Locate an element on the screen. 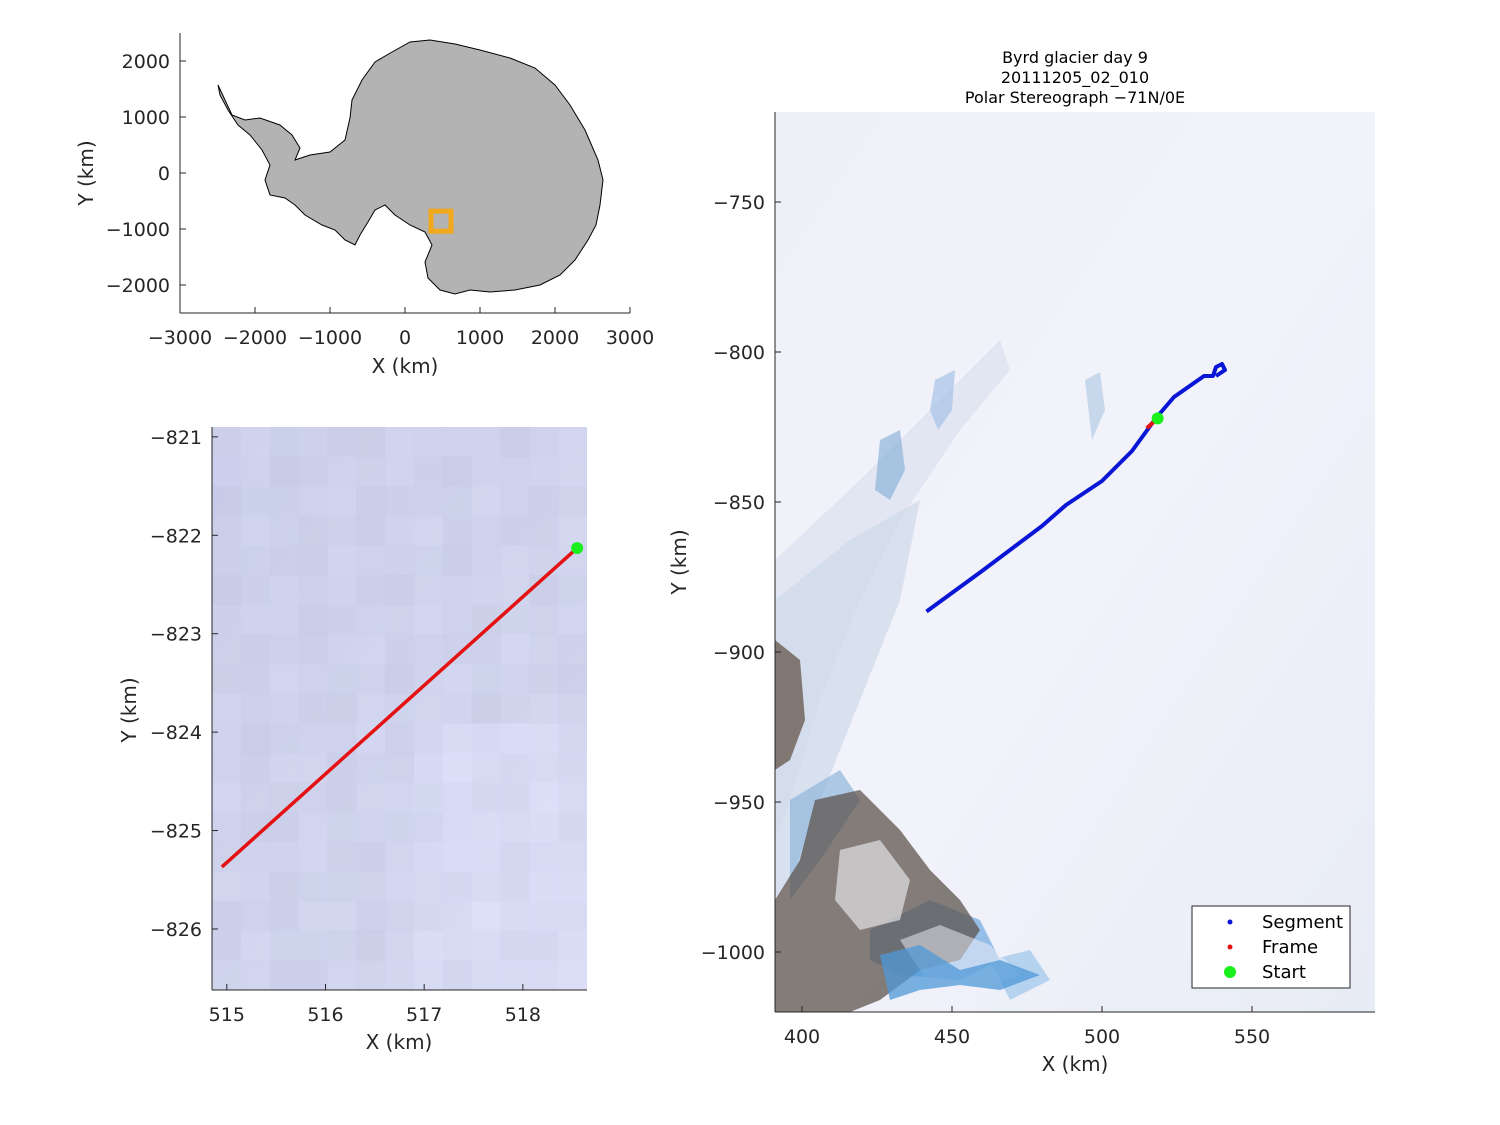 The width and height of the screenshot is (1500, 1125). overview-x-tick-label: −3000 is located at coordinates (180, 338).